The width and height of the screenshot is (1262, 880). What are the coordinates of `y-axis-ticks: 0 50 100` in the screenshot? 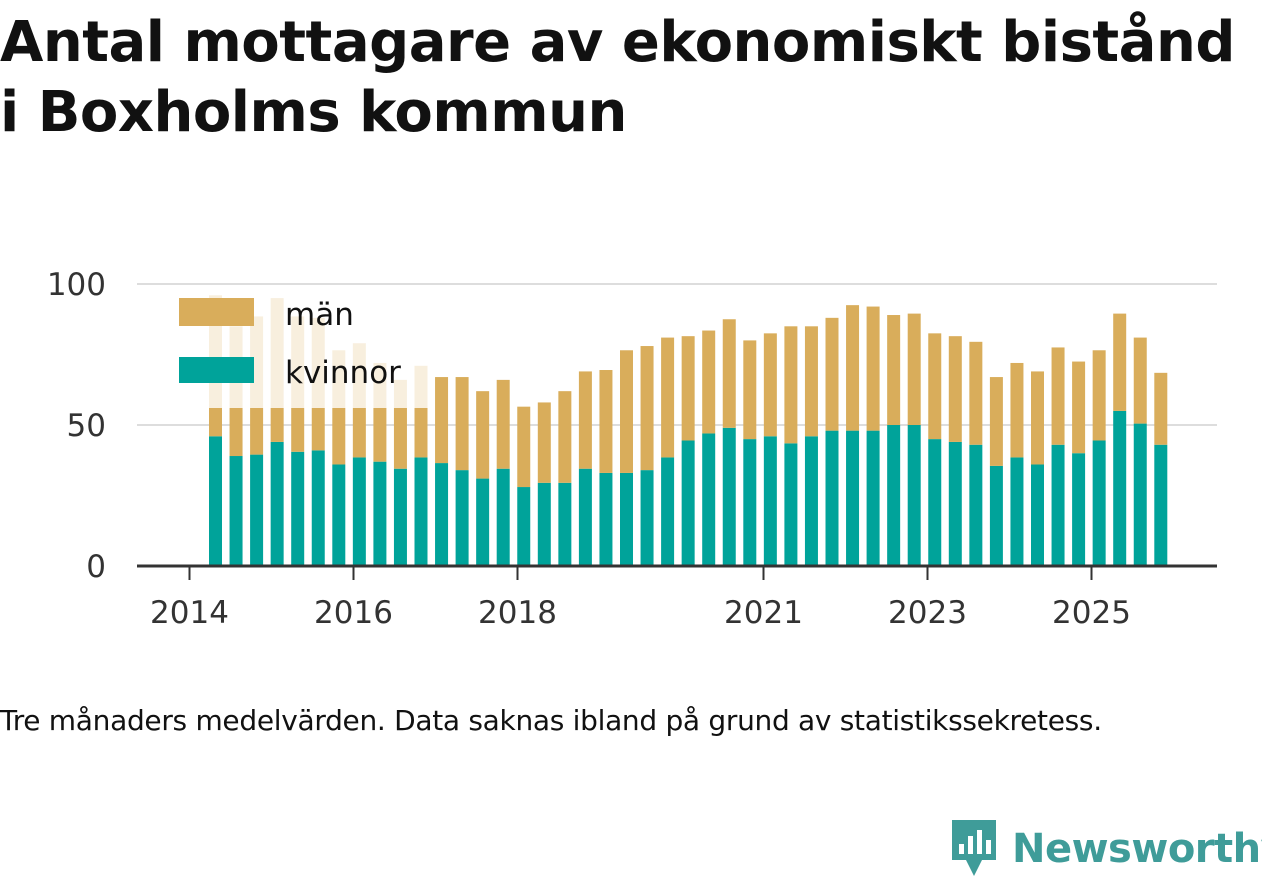 It's located at (76, 426).